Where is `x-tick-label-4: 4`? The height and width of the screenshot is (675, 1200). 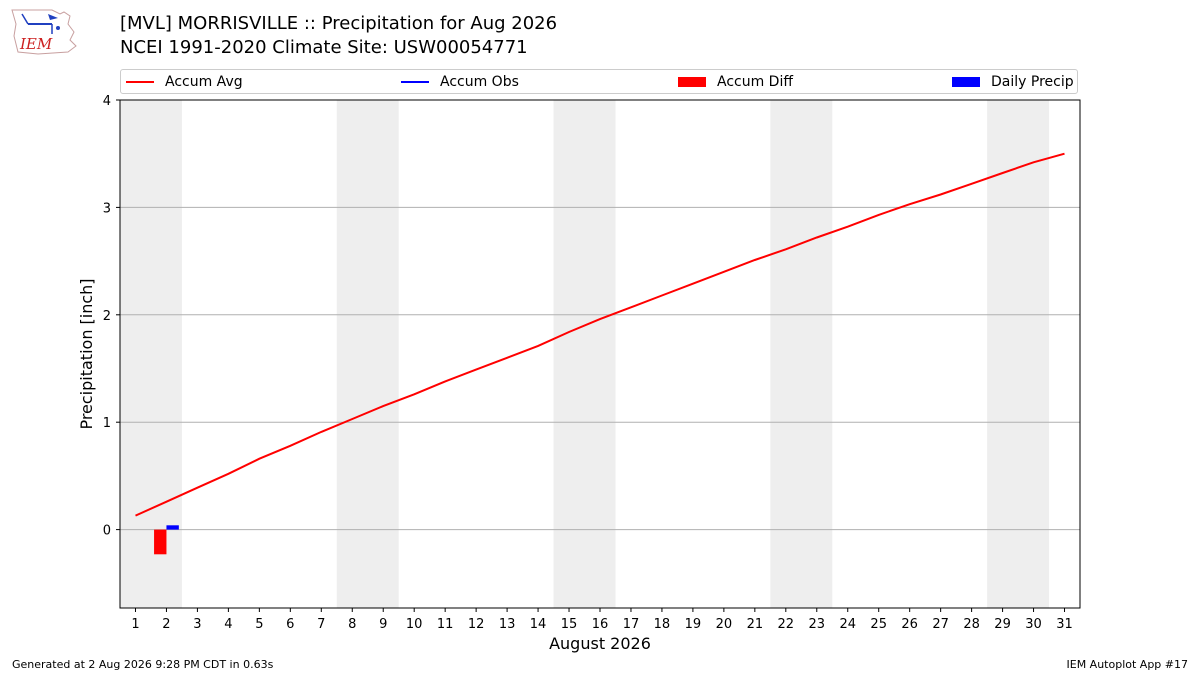
x-tick-label-4: 4 is located at coordinates (228, 624).